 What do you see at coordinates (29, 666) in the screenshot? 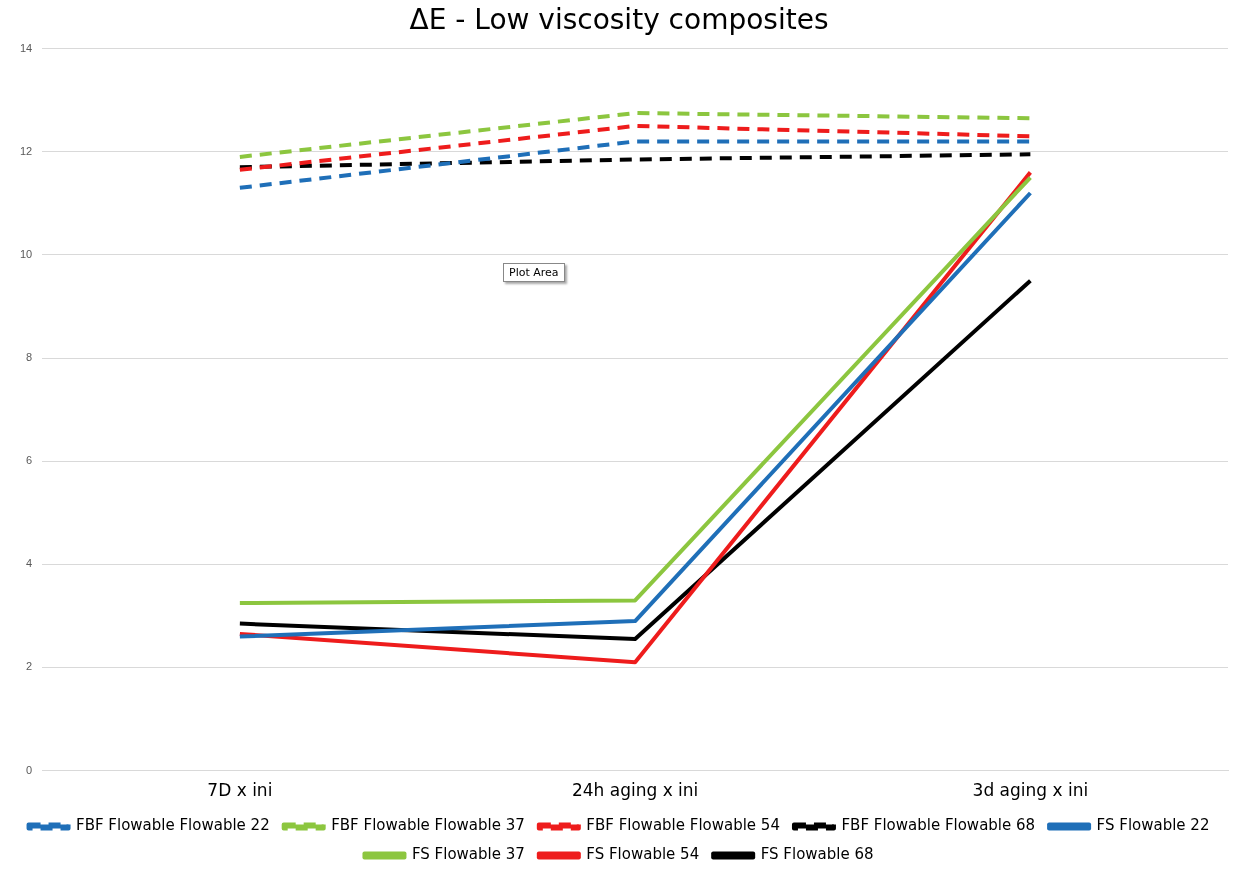
I see `y-tick-label: 2` at bounding box center [29, 666].